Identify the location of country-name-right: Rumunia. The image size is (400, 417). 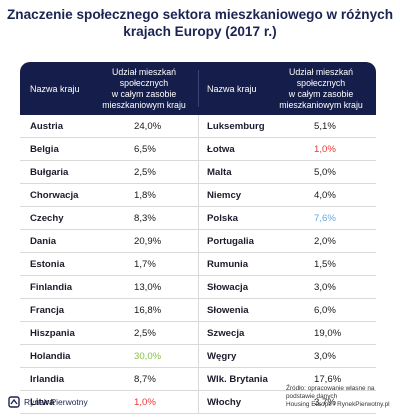
(228, 264).